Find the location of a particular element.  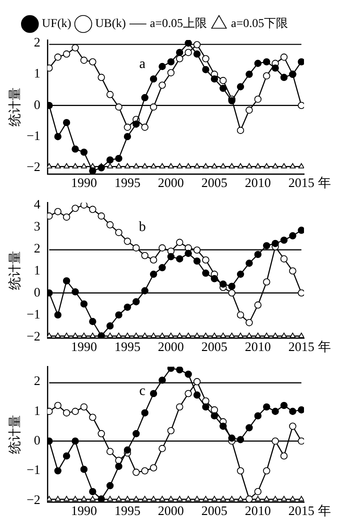

y-tick-label: 3 is located at coordinates (37, 226).